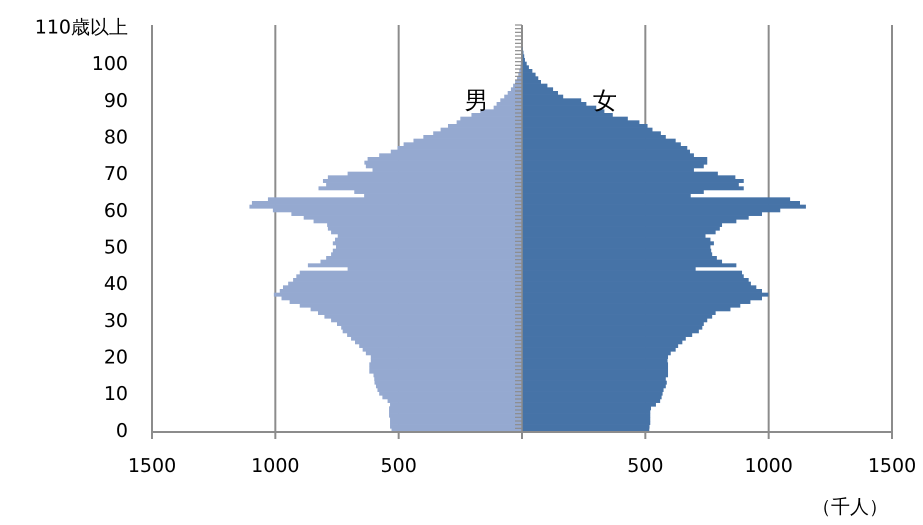 Image resolution: width=923 pixels, height=525 pixels. I want to click on y-tick-label: 50, so click(116, 247).